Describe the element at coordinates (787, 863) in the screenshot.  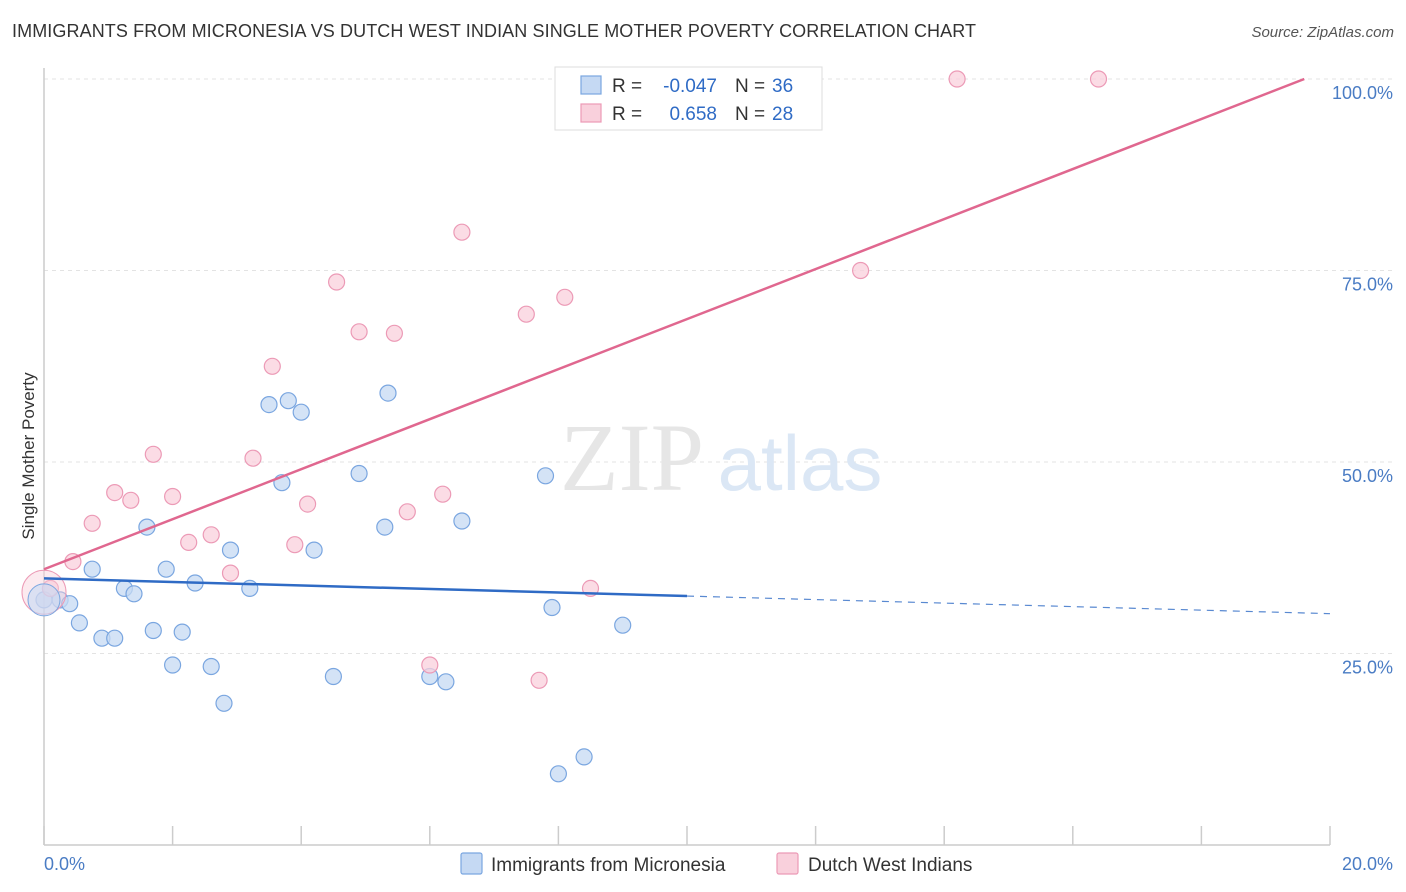
I see `series-legend-swatch-dutch-west-indian` at that location.